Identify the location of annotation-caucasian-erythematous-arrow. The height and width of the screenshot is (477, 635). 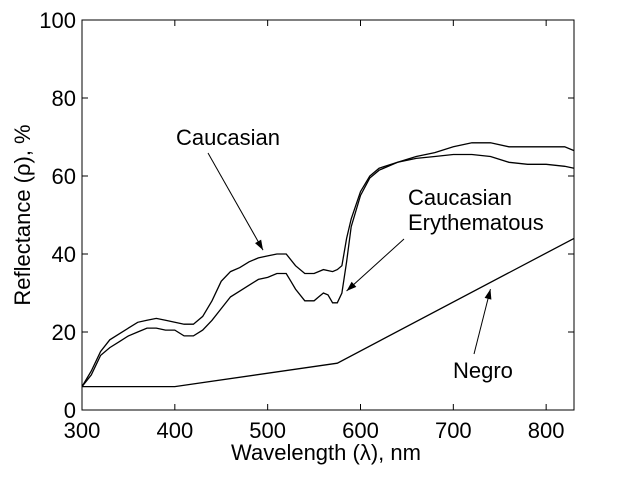
(375, 265).